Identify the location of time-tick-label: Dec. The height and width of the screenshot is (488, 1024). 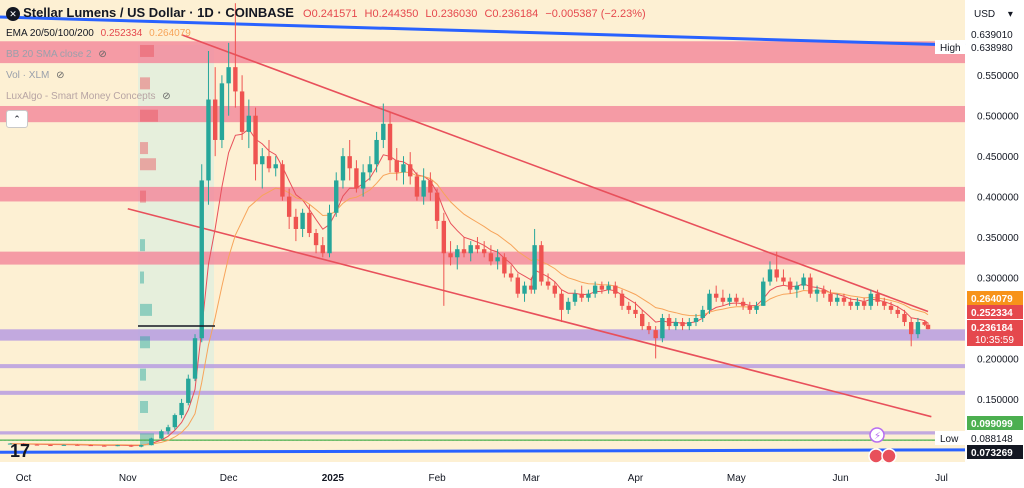
(229, 478).